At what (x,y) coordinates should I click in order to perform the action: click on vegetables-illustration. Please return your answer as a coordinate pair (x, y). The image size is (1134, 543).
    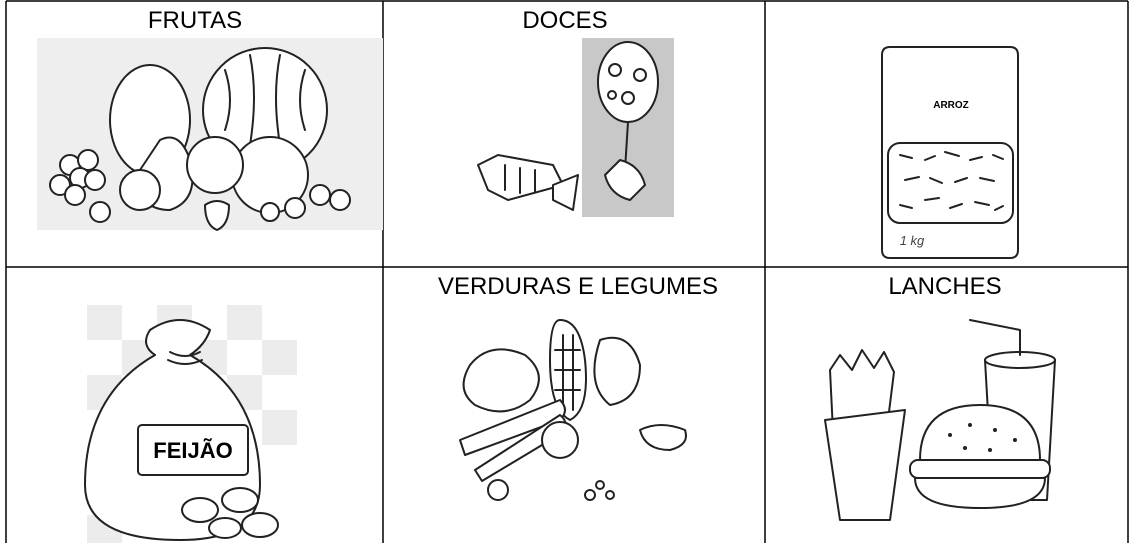
    Looking at the image, I should click on (573, 410).